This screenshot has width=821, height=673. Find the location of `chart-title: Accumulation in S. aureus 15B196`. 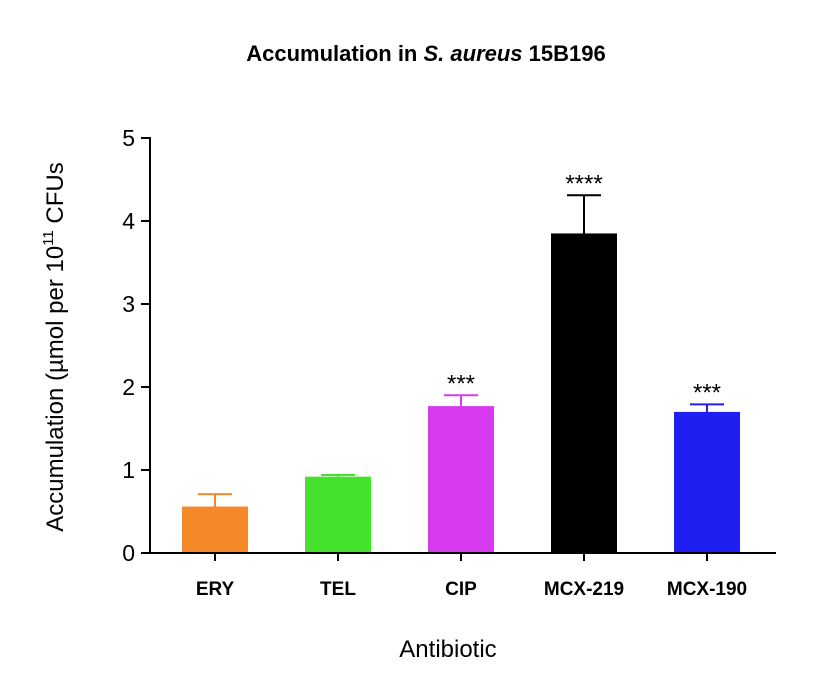

chart-title: Accumulation in S. aureus 15B196 is located at coordinates (425, 53).